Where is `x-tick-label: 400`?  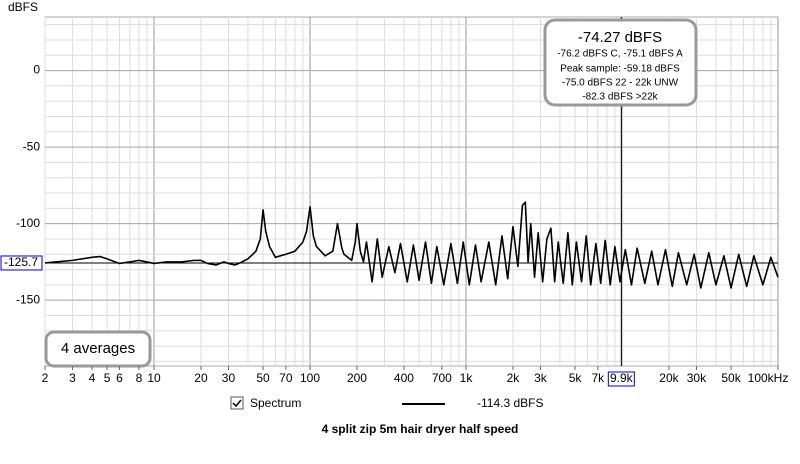
x-tick-label: 400 is located at coordinates (404, 378).